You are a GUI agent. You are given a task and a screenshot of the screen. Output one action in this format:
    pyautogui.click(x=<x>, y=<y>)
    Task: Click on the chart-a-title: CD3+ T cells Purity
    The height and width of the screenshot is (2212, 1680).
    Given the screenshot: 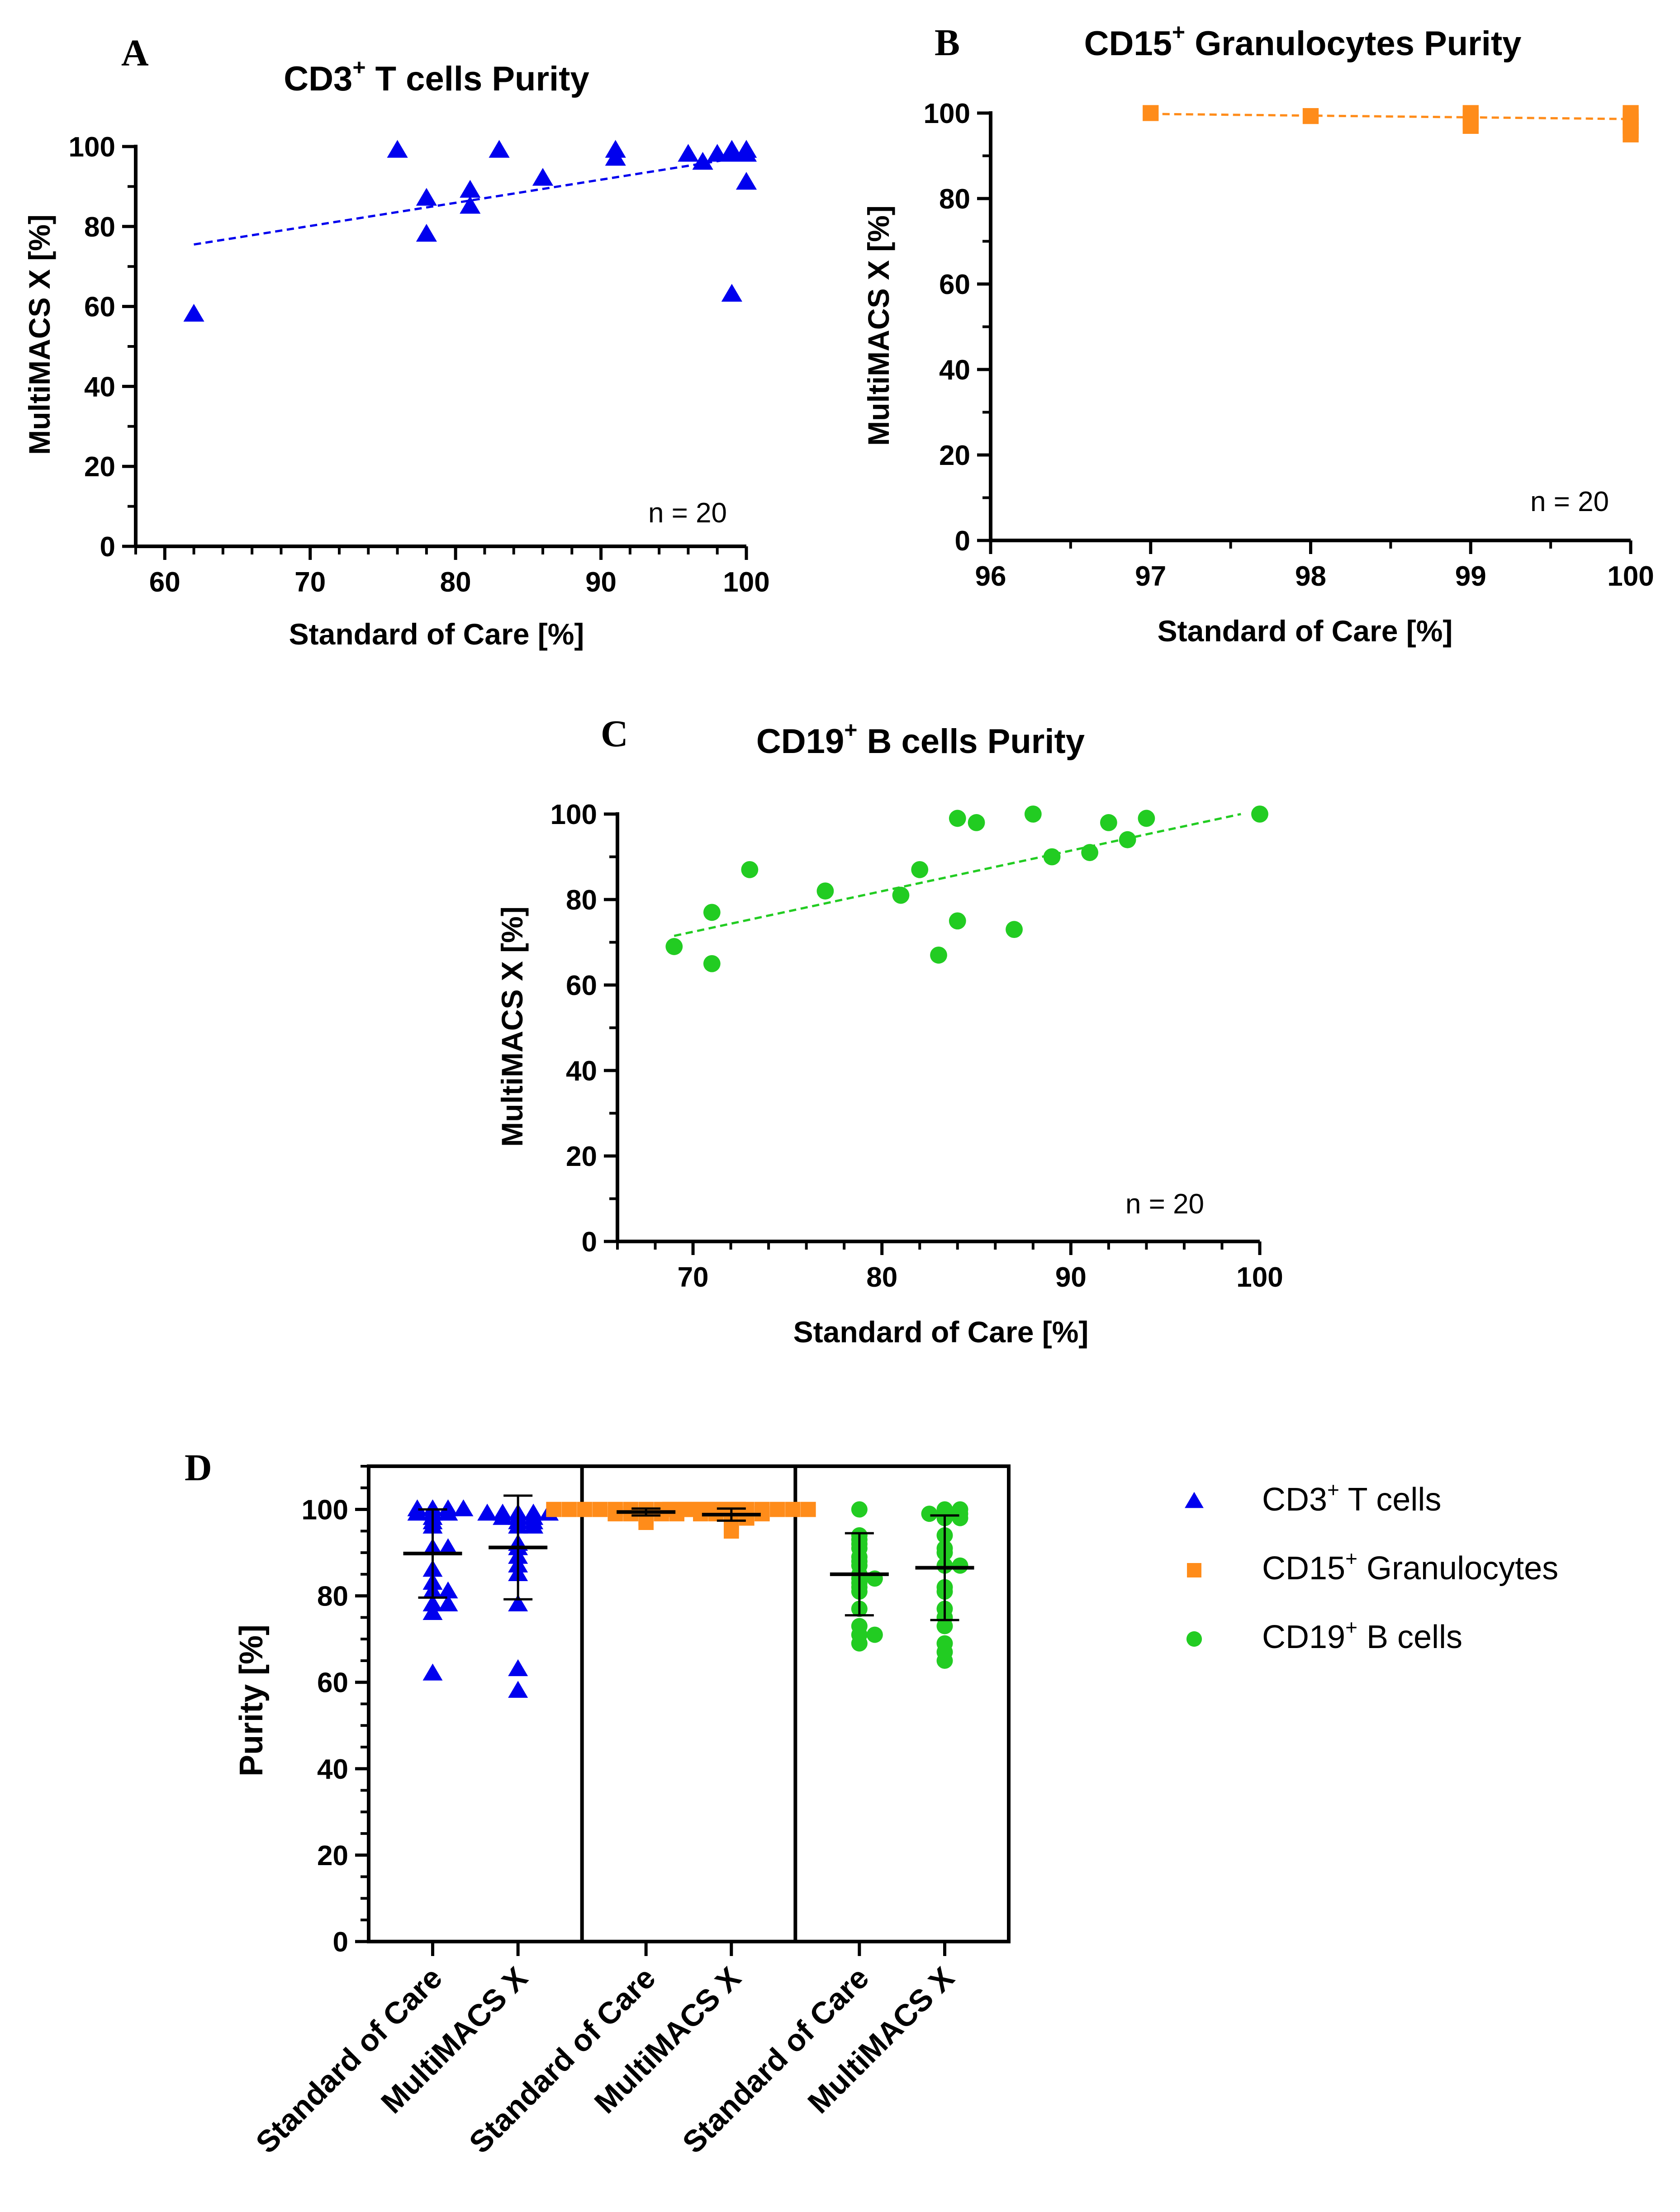 What is the action you would take?
    pyautogui.click(x=437, y=76)
    